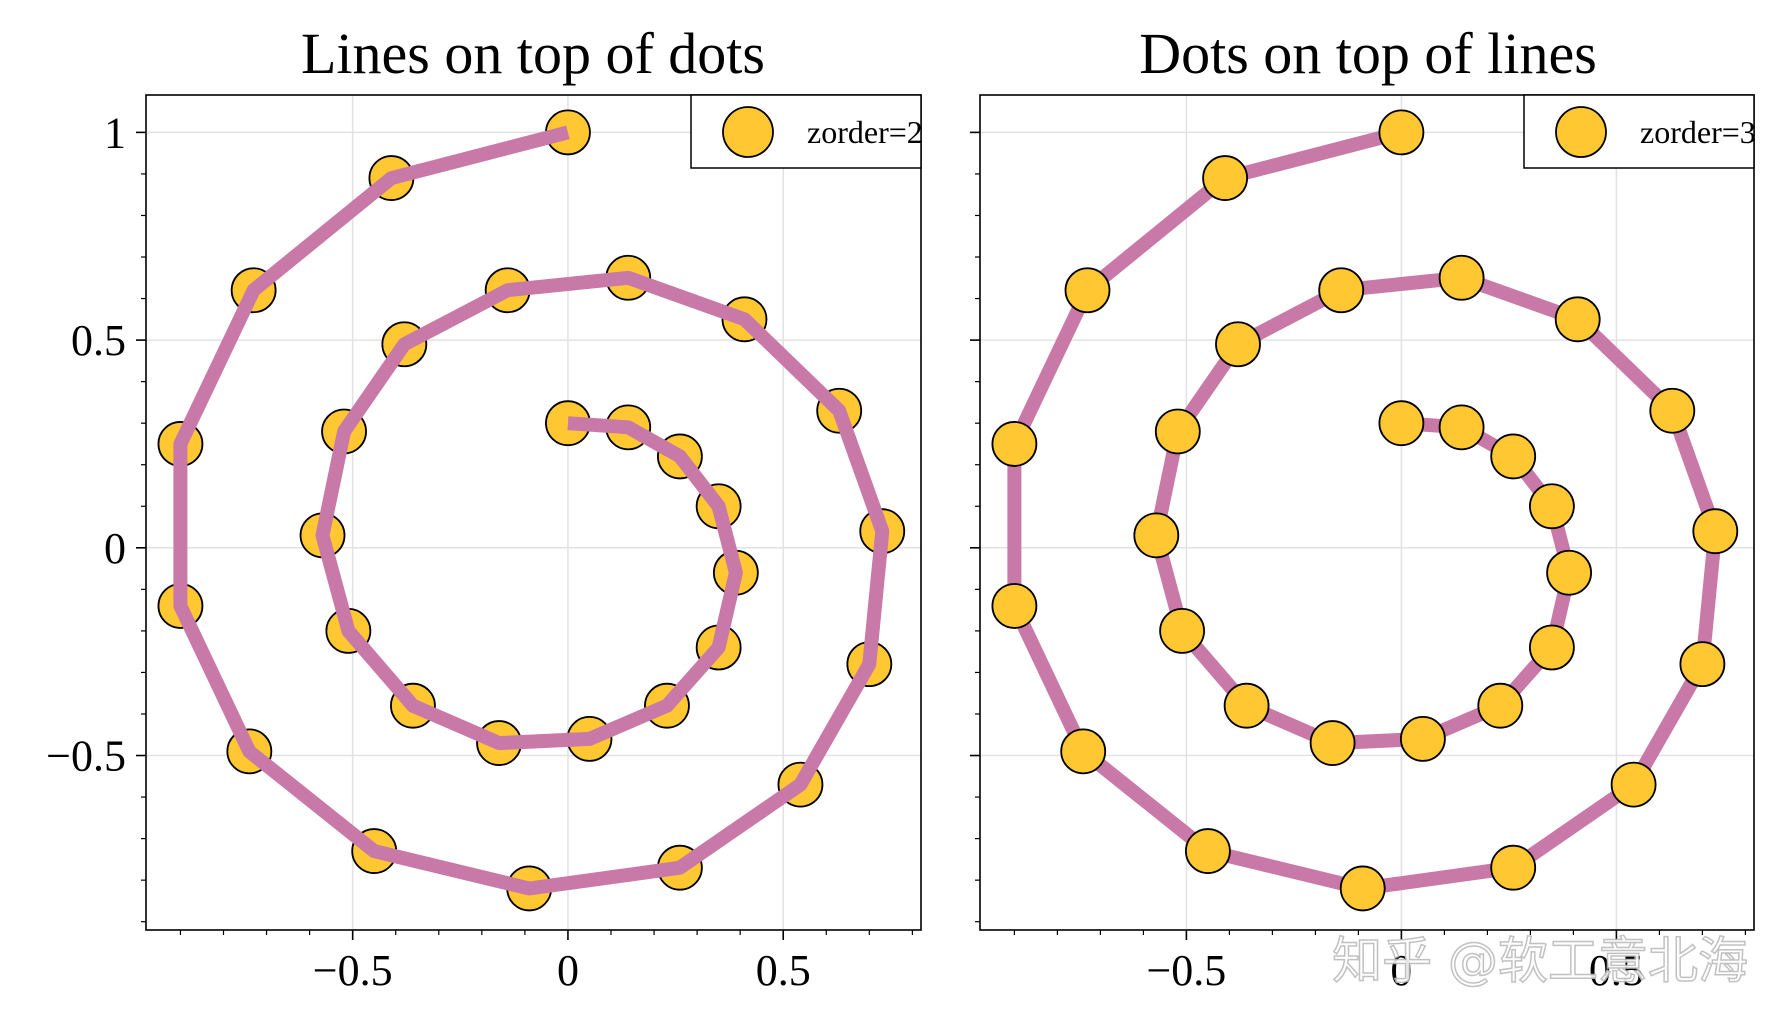 The height and width of the screenshot is (1027, 1778). Describe the element at coordinates (86, 756) in the screenshot. I see `y-tick-label: −0.5` at that location.